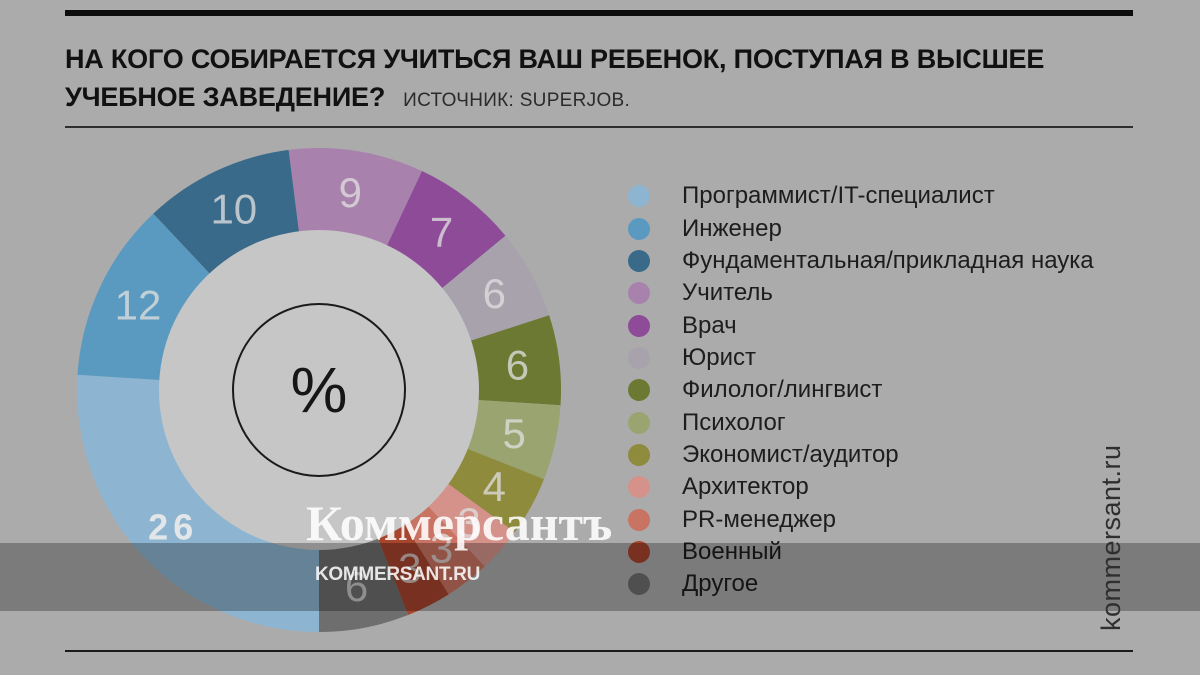  What do you see at coordinates (599, 651) in the screenshot?
I see `bottom-rule` at bounding box center [599, 651].